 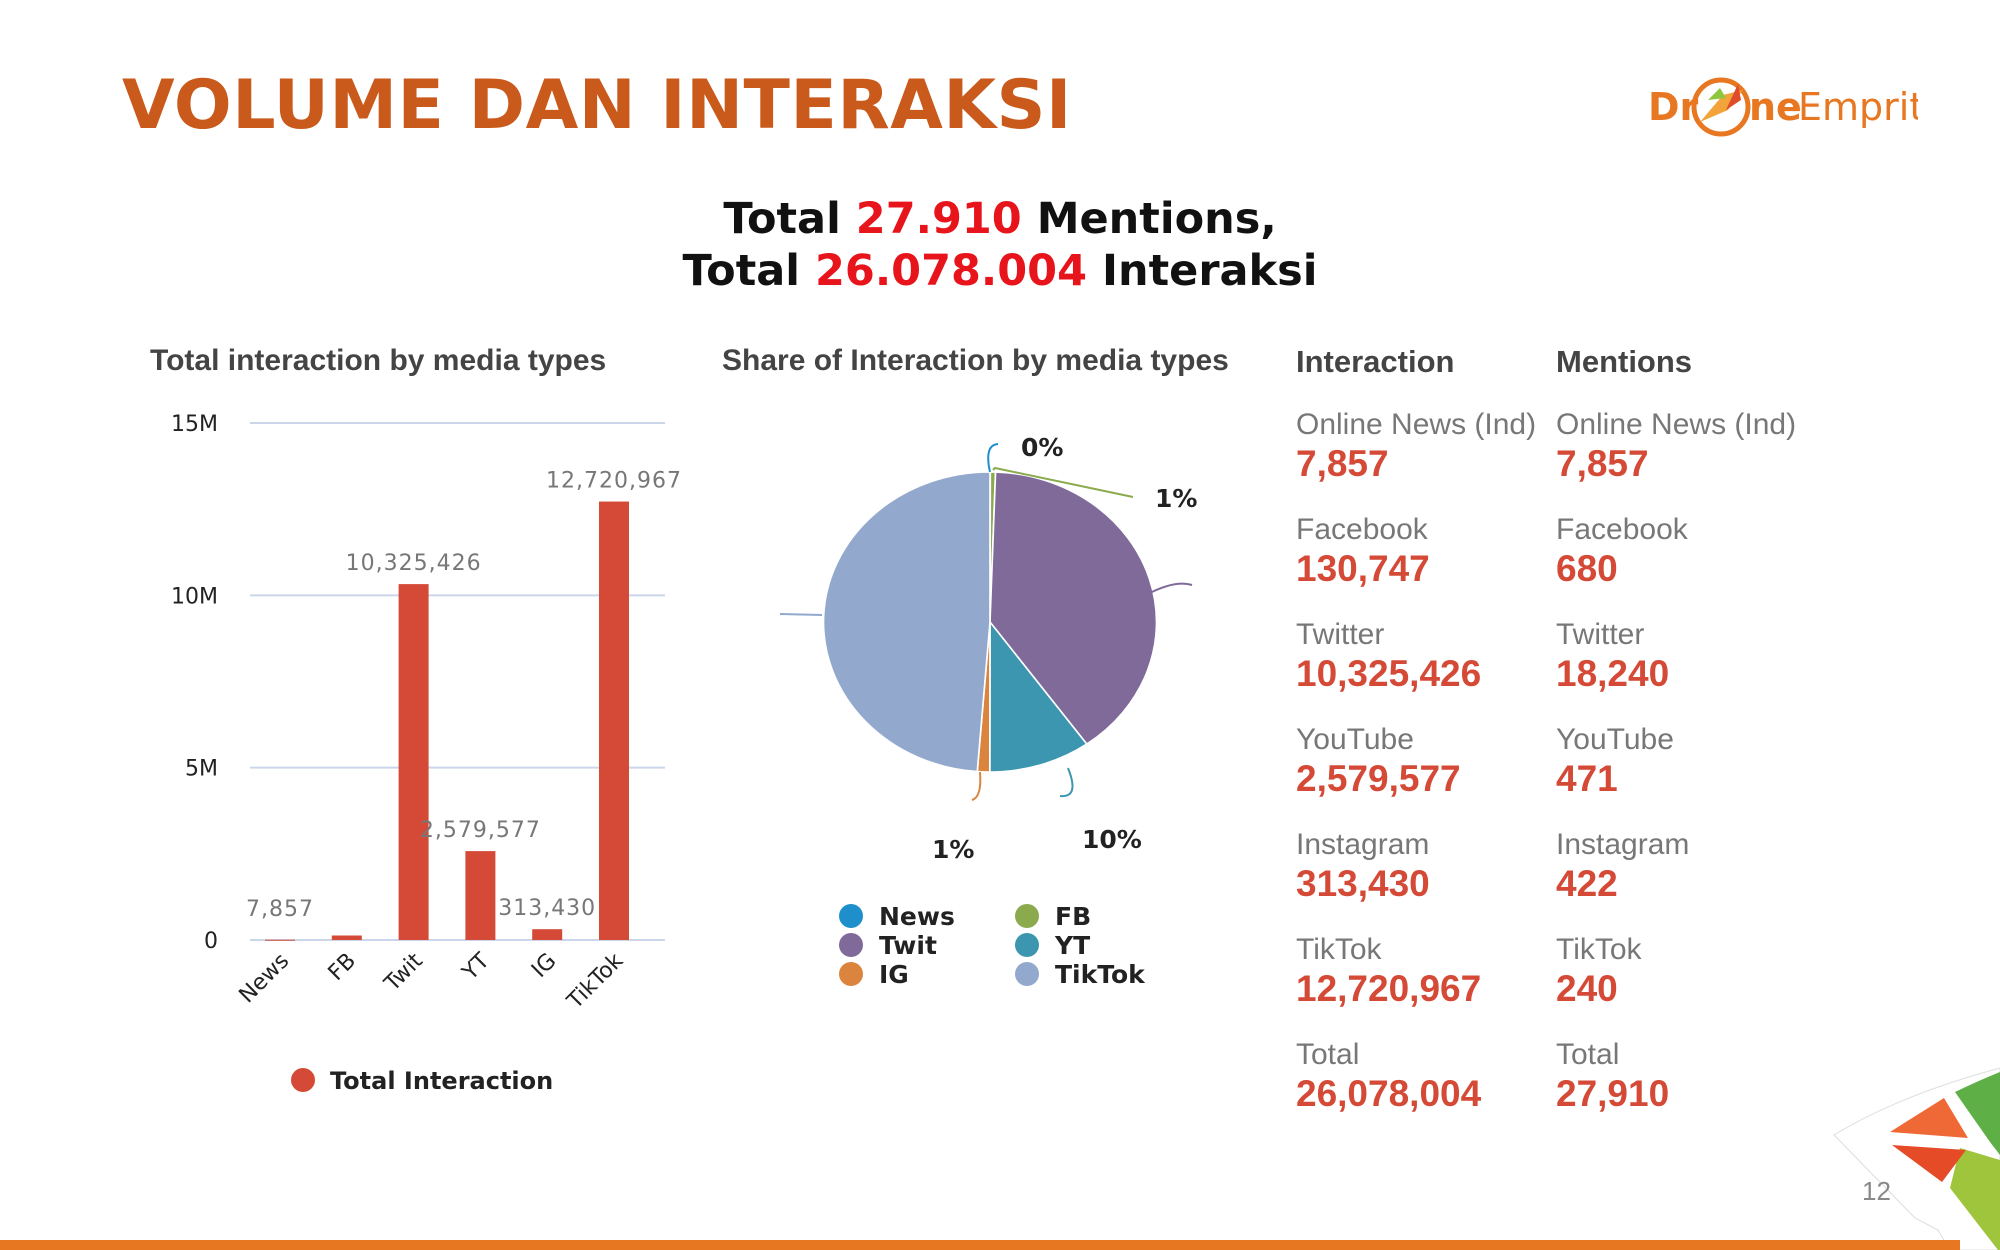 What do you see at coordinates (1600, 634) in the screenshot?
I see `mentions-item-label: Twitter` at bounding box center [1600, 634].